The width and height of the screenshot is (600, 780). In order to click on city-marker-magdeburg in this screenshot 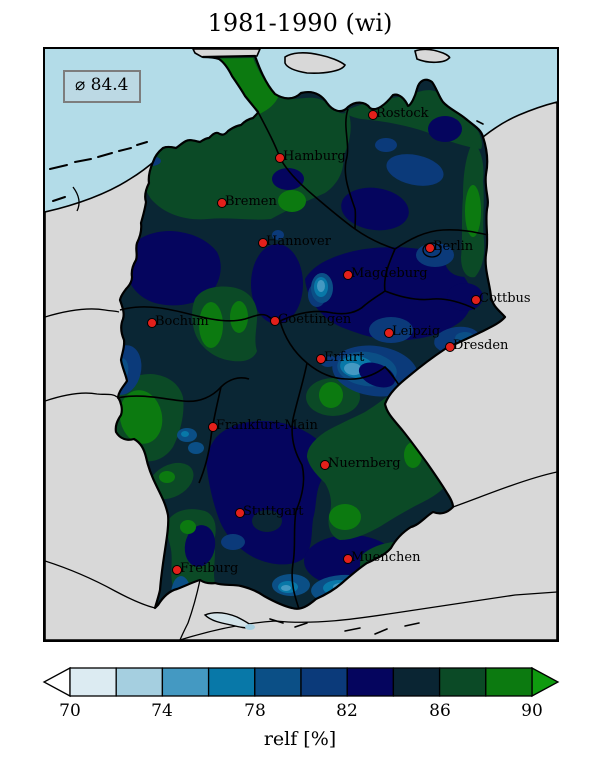, I will do `click(348, 275)`.